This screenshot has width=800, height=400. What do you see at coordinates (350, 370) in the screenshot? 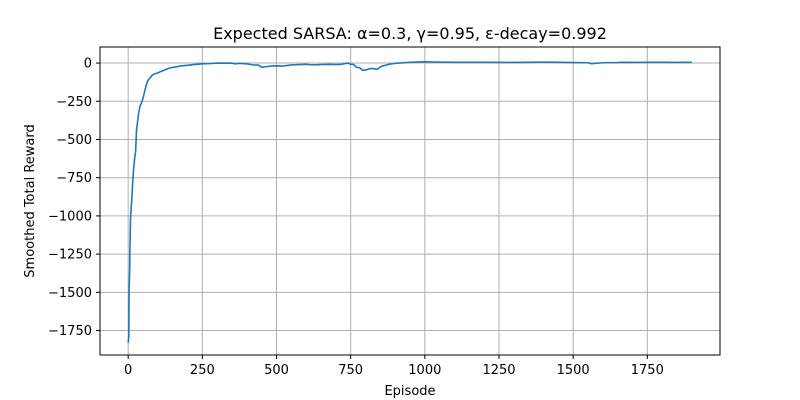
I see `x-tick-label: 750` at bounding box center [350, 370].